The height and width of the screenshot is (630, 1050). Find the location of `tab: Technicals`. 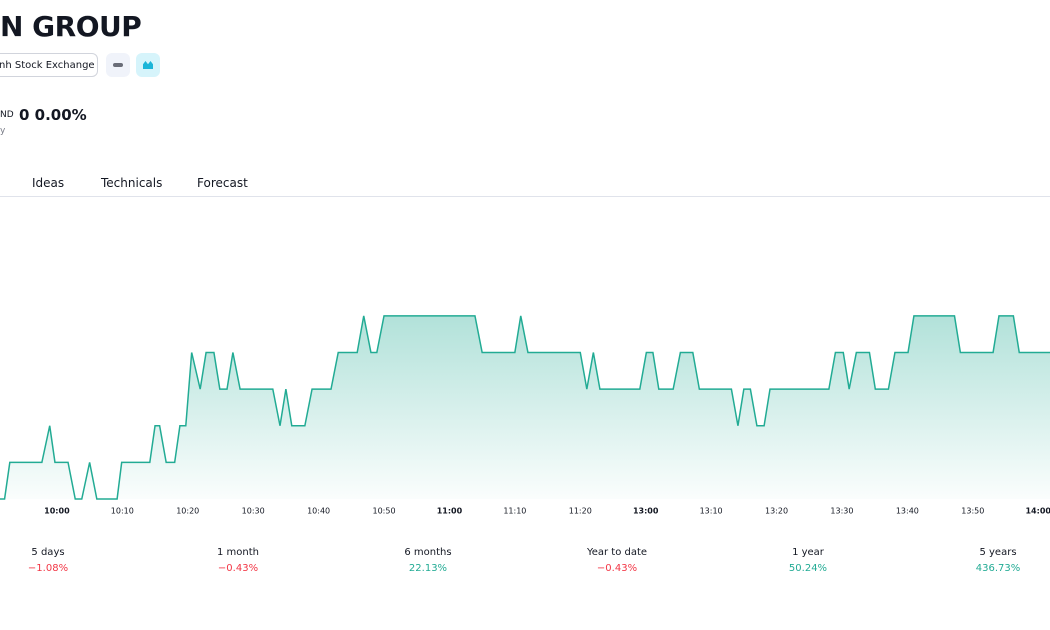

tab: Technicals is located at coordinates (132, 183).